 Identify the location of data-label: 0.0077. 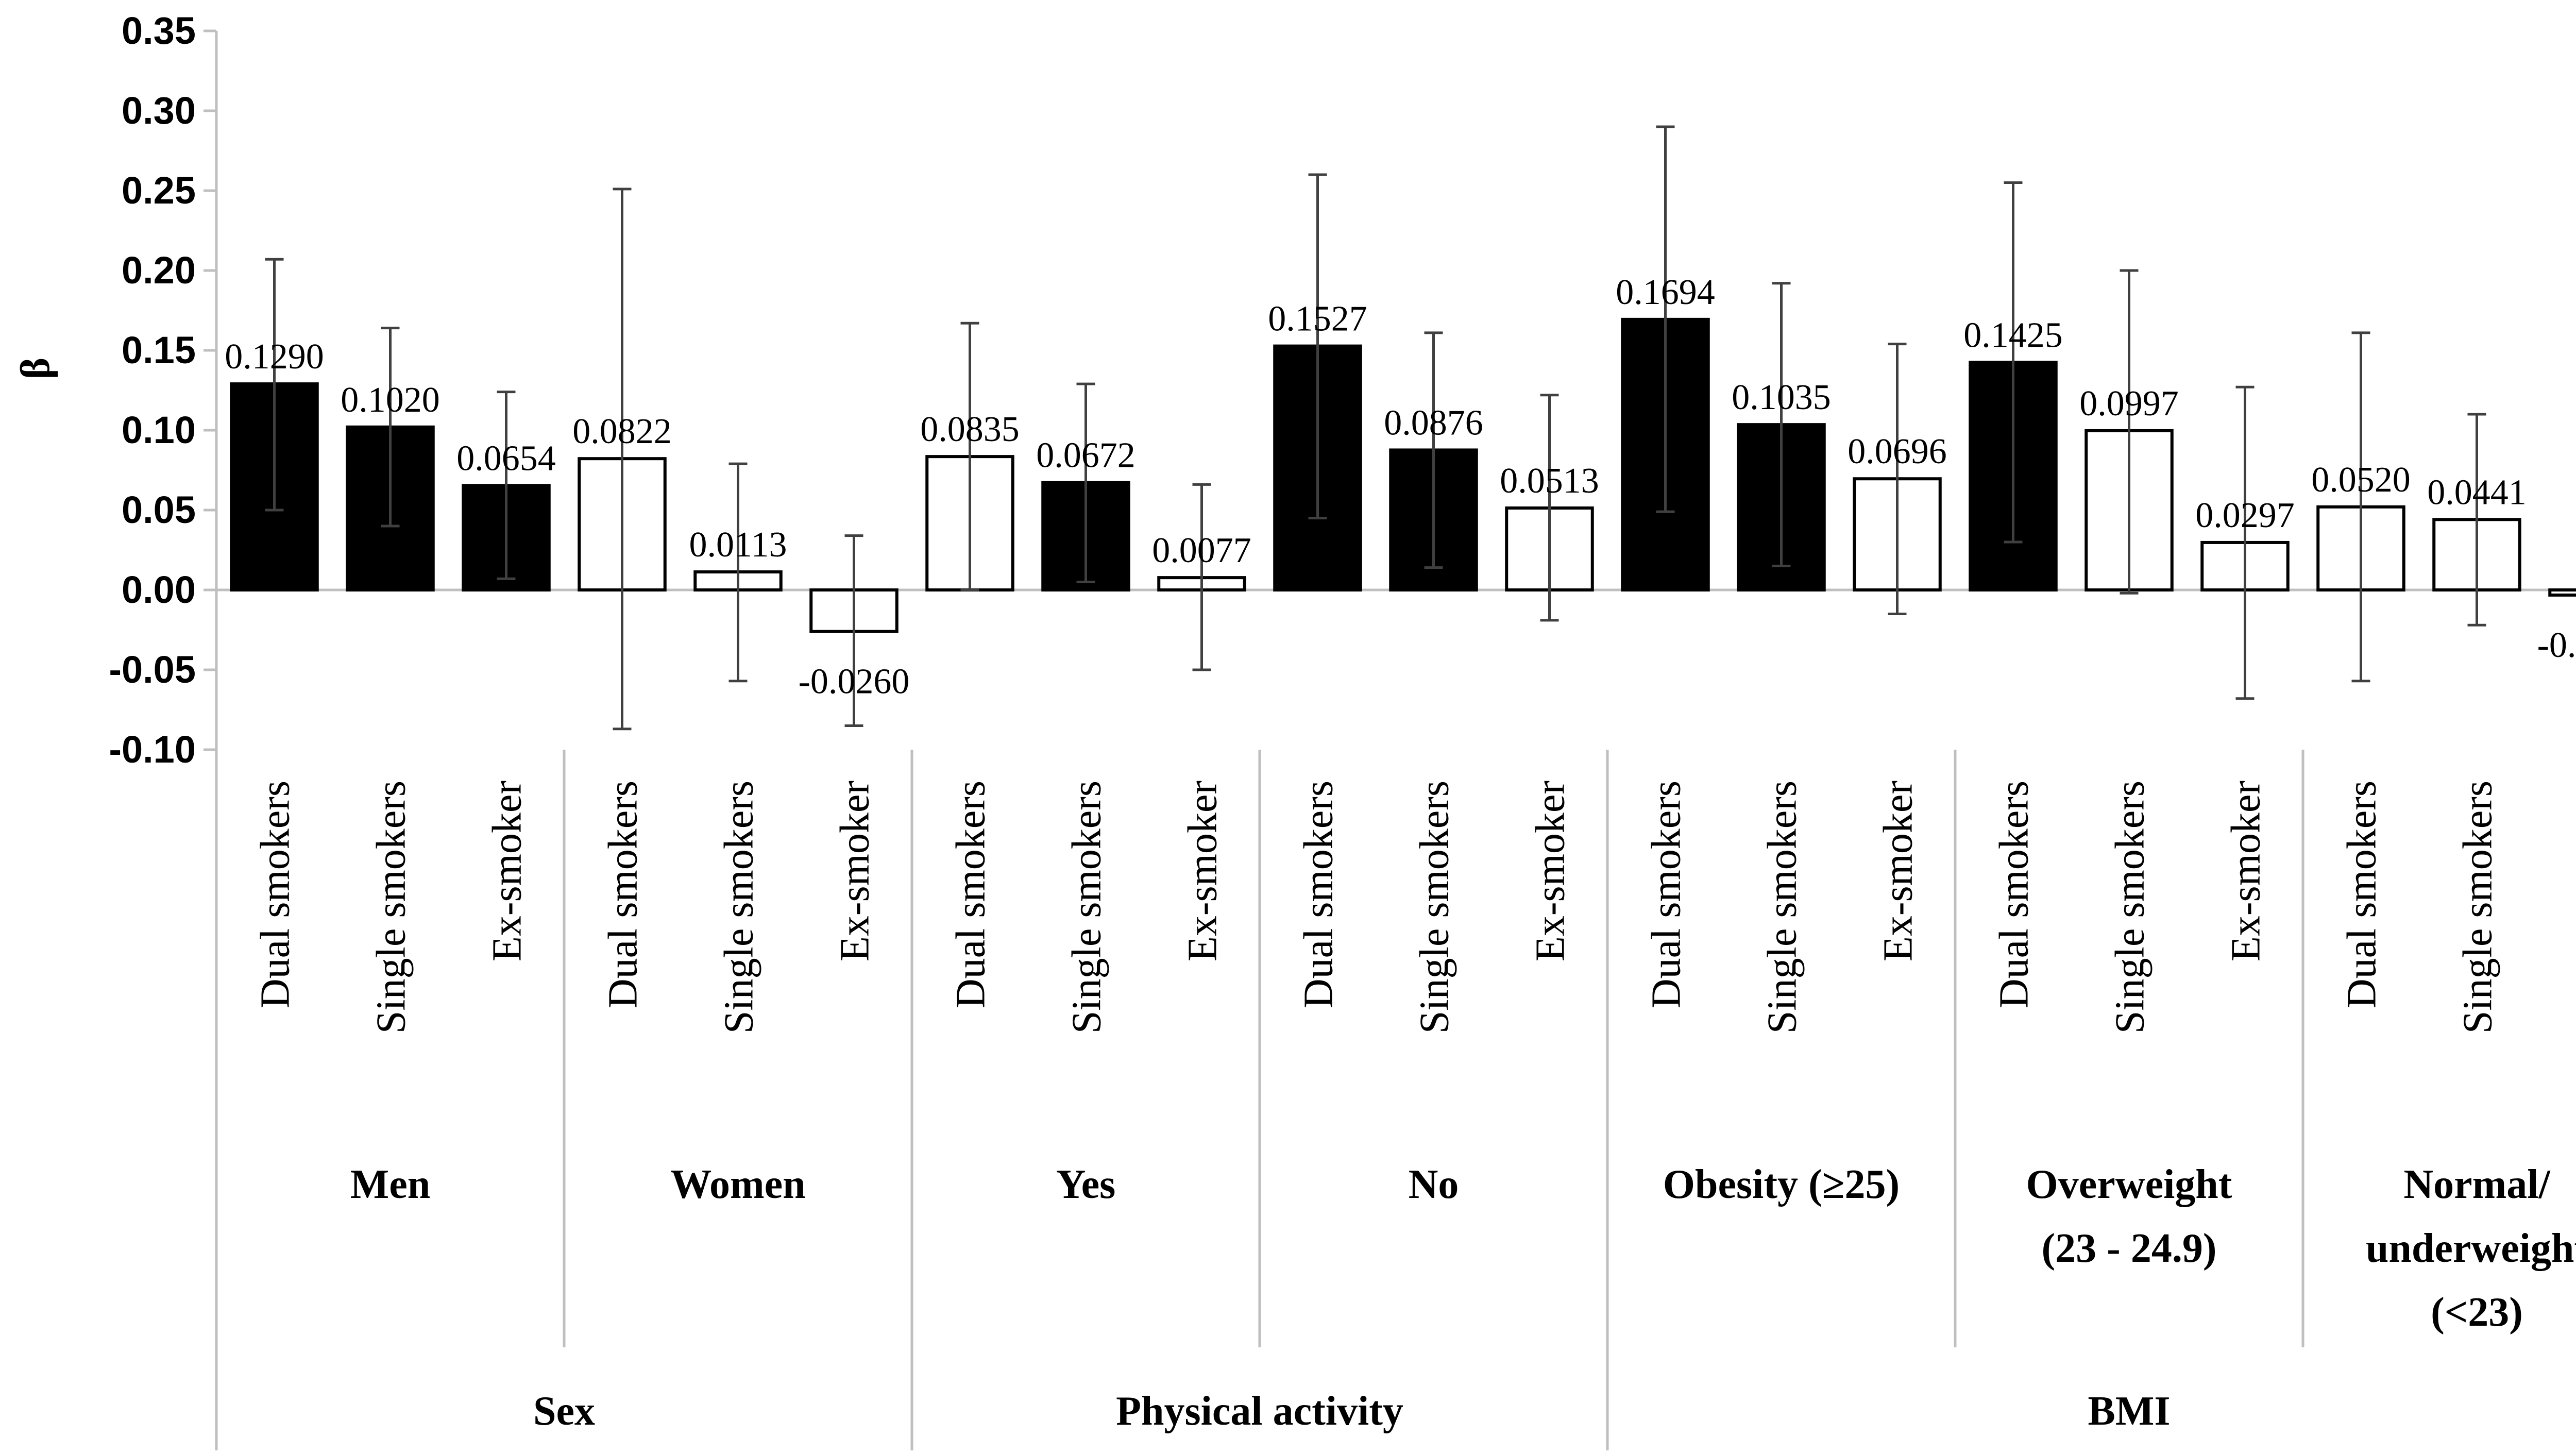
(1201, 550).